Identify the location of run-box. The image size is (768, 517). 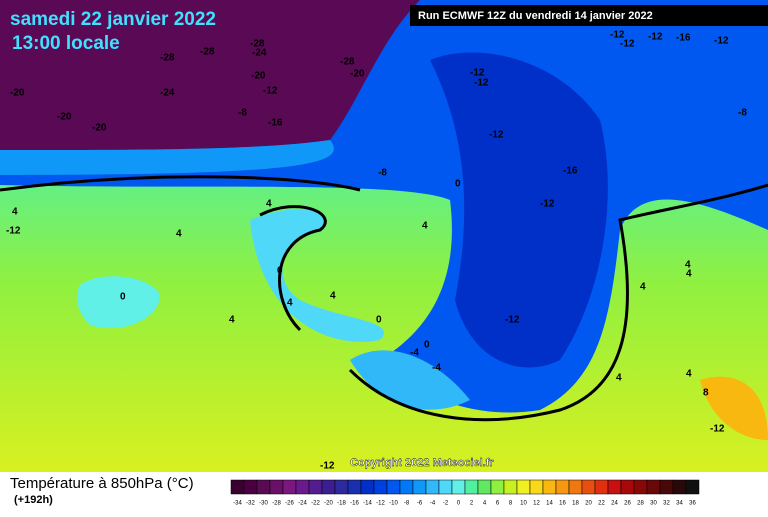
(589, 15).